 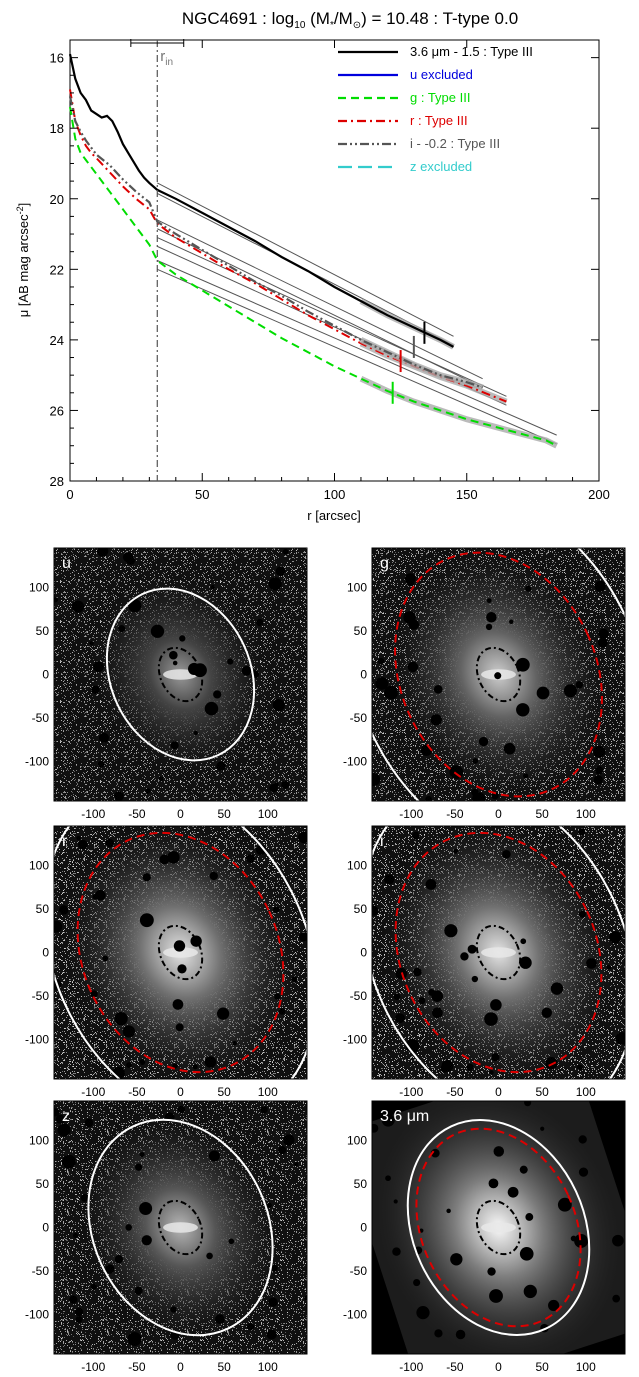 I want to click on image-panel-r: r -100 -50 0 50 100 100 50 0 -50 -100, so click(x=166, y=962).